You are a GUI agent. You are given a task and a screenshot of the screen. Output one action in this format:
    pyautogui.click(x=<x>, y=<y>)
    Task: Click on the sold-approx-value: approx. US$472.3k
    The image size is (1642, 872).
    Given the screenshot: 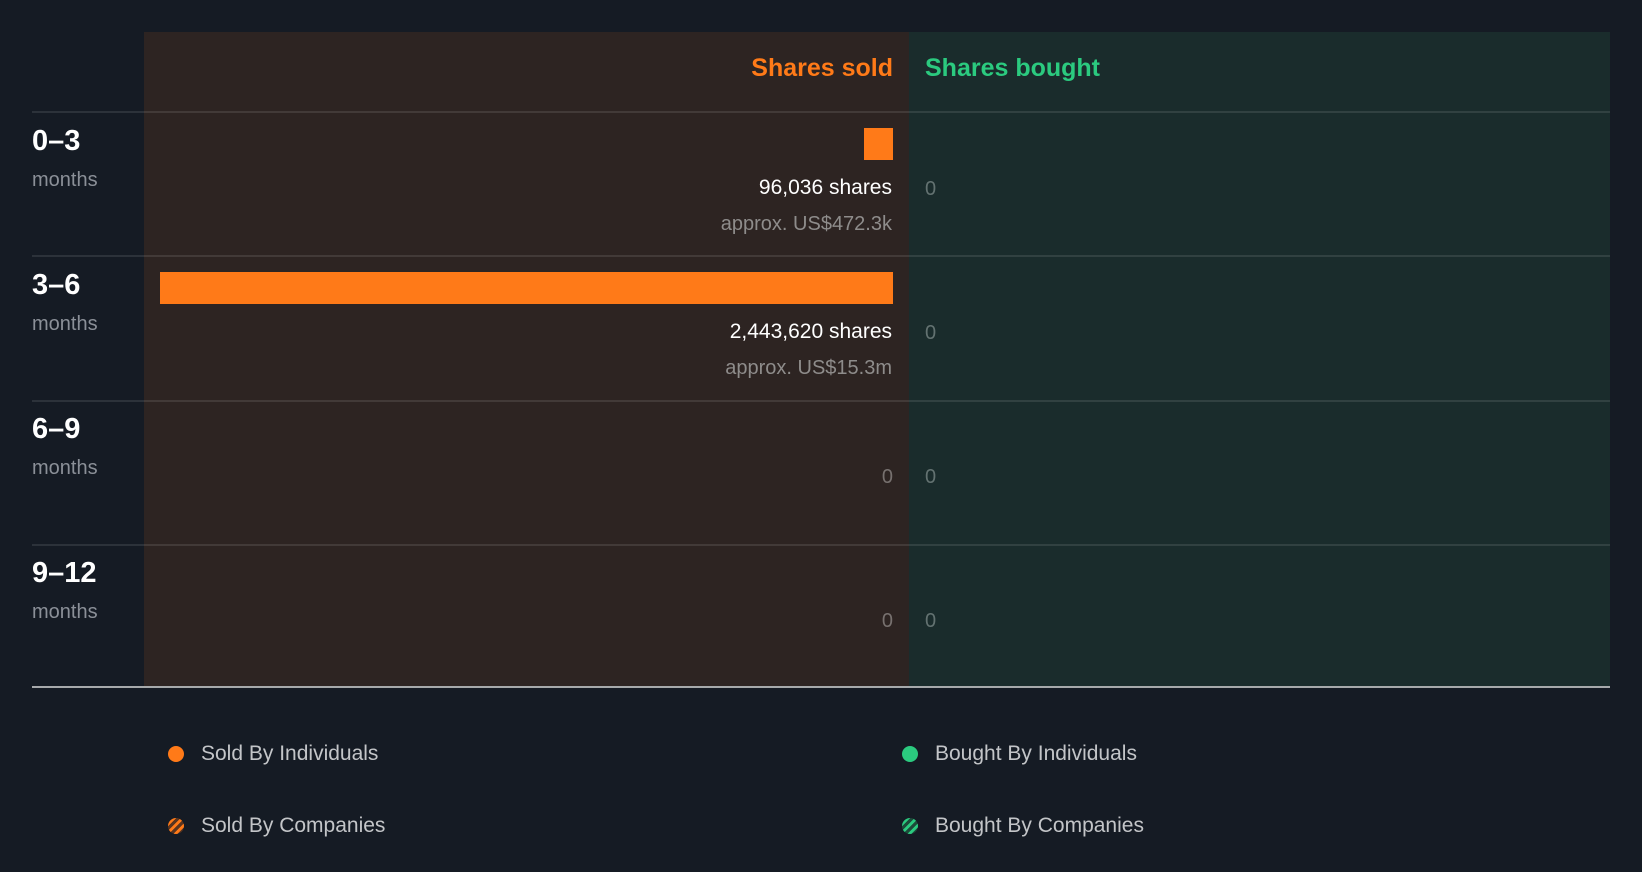 What is the action you would take?
    pyautogui.click(x=806, y=224)
    